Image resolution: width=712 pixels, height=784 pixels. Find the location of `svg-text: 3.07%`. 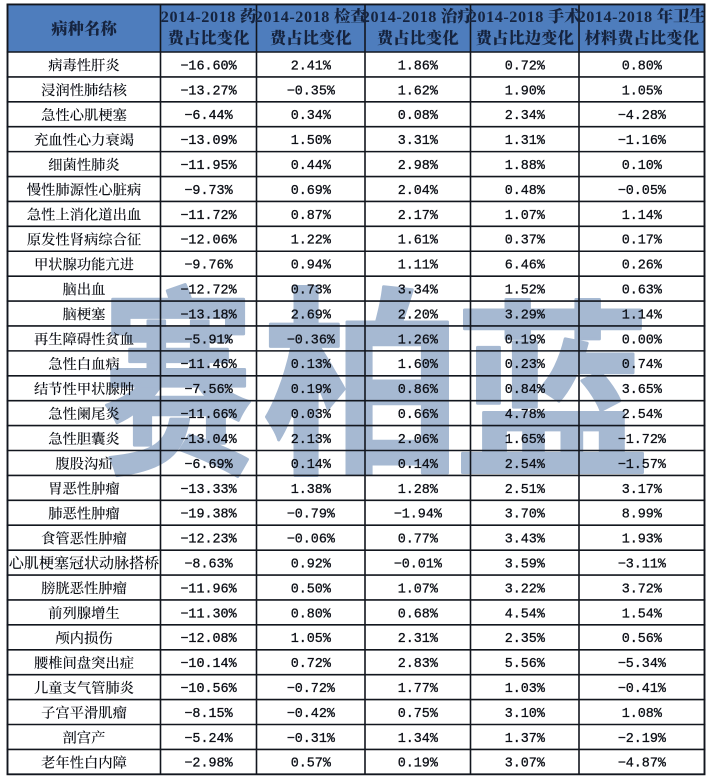

svg-text: 3.07% is located at coordinates (525, 764).